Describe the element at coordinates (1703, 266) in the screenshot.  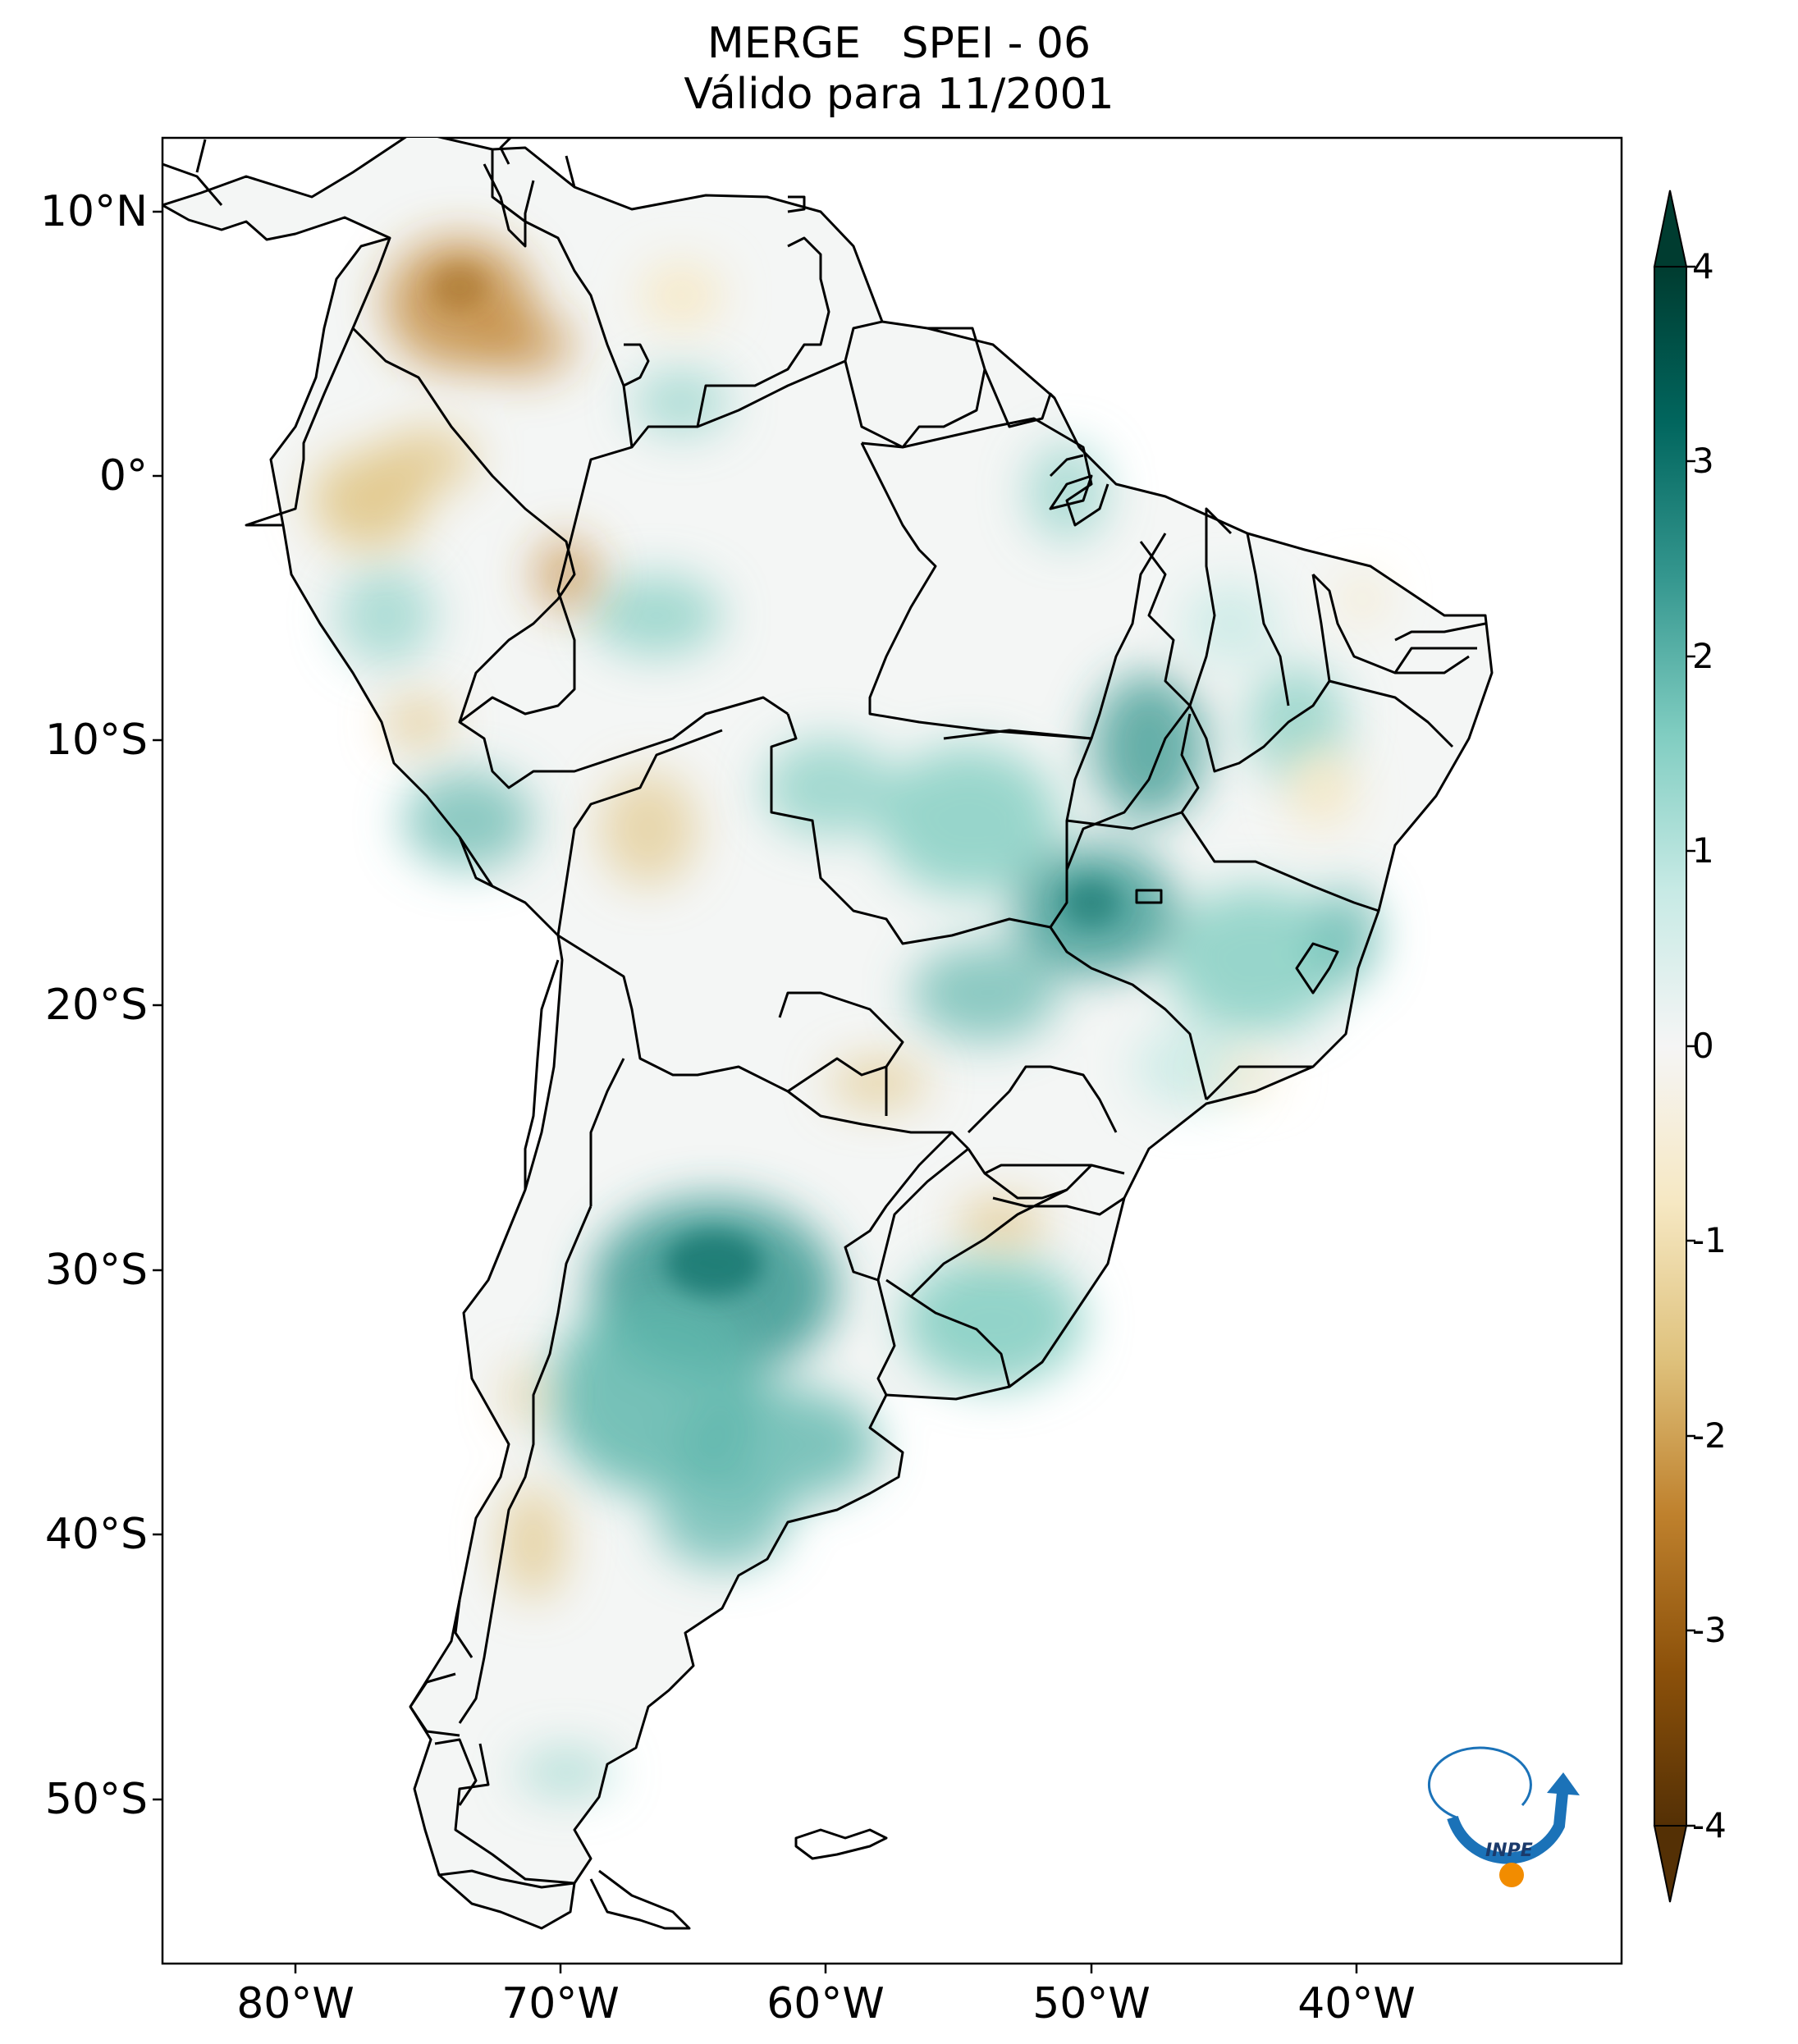
I see `colorbar-label-4: 4` at that location.